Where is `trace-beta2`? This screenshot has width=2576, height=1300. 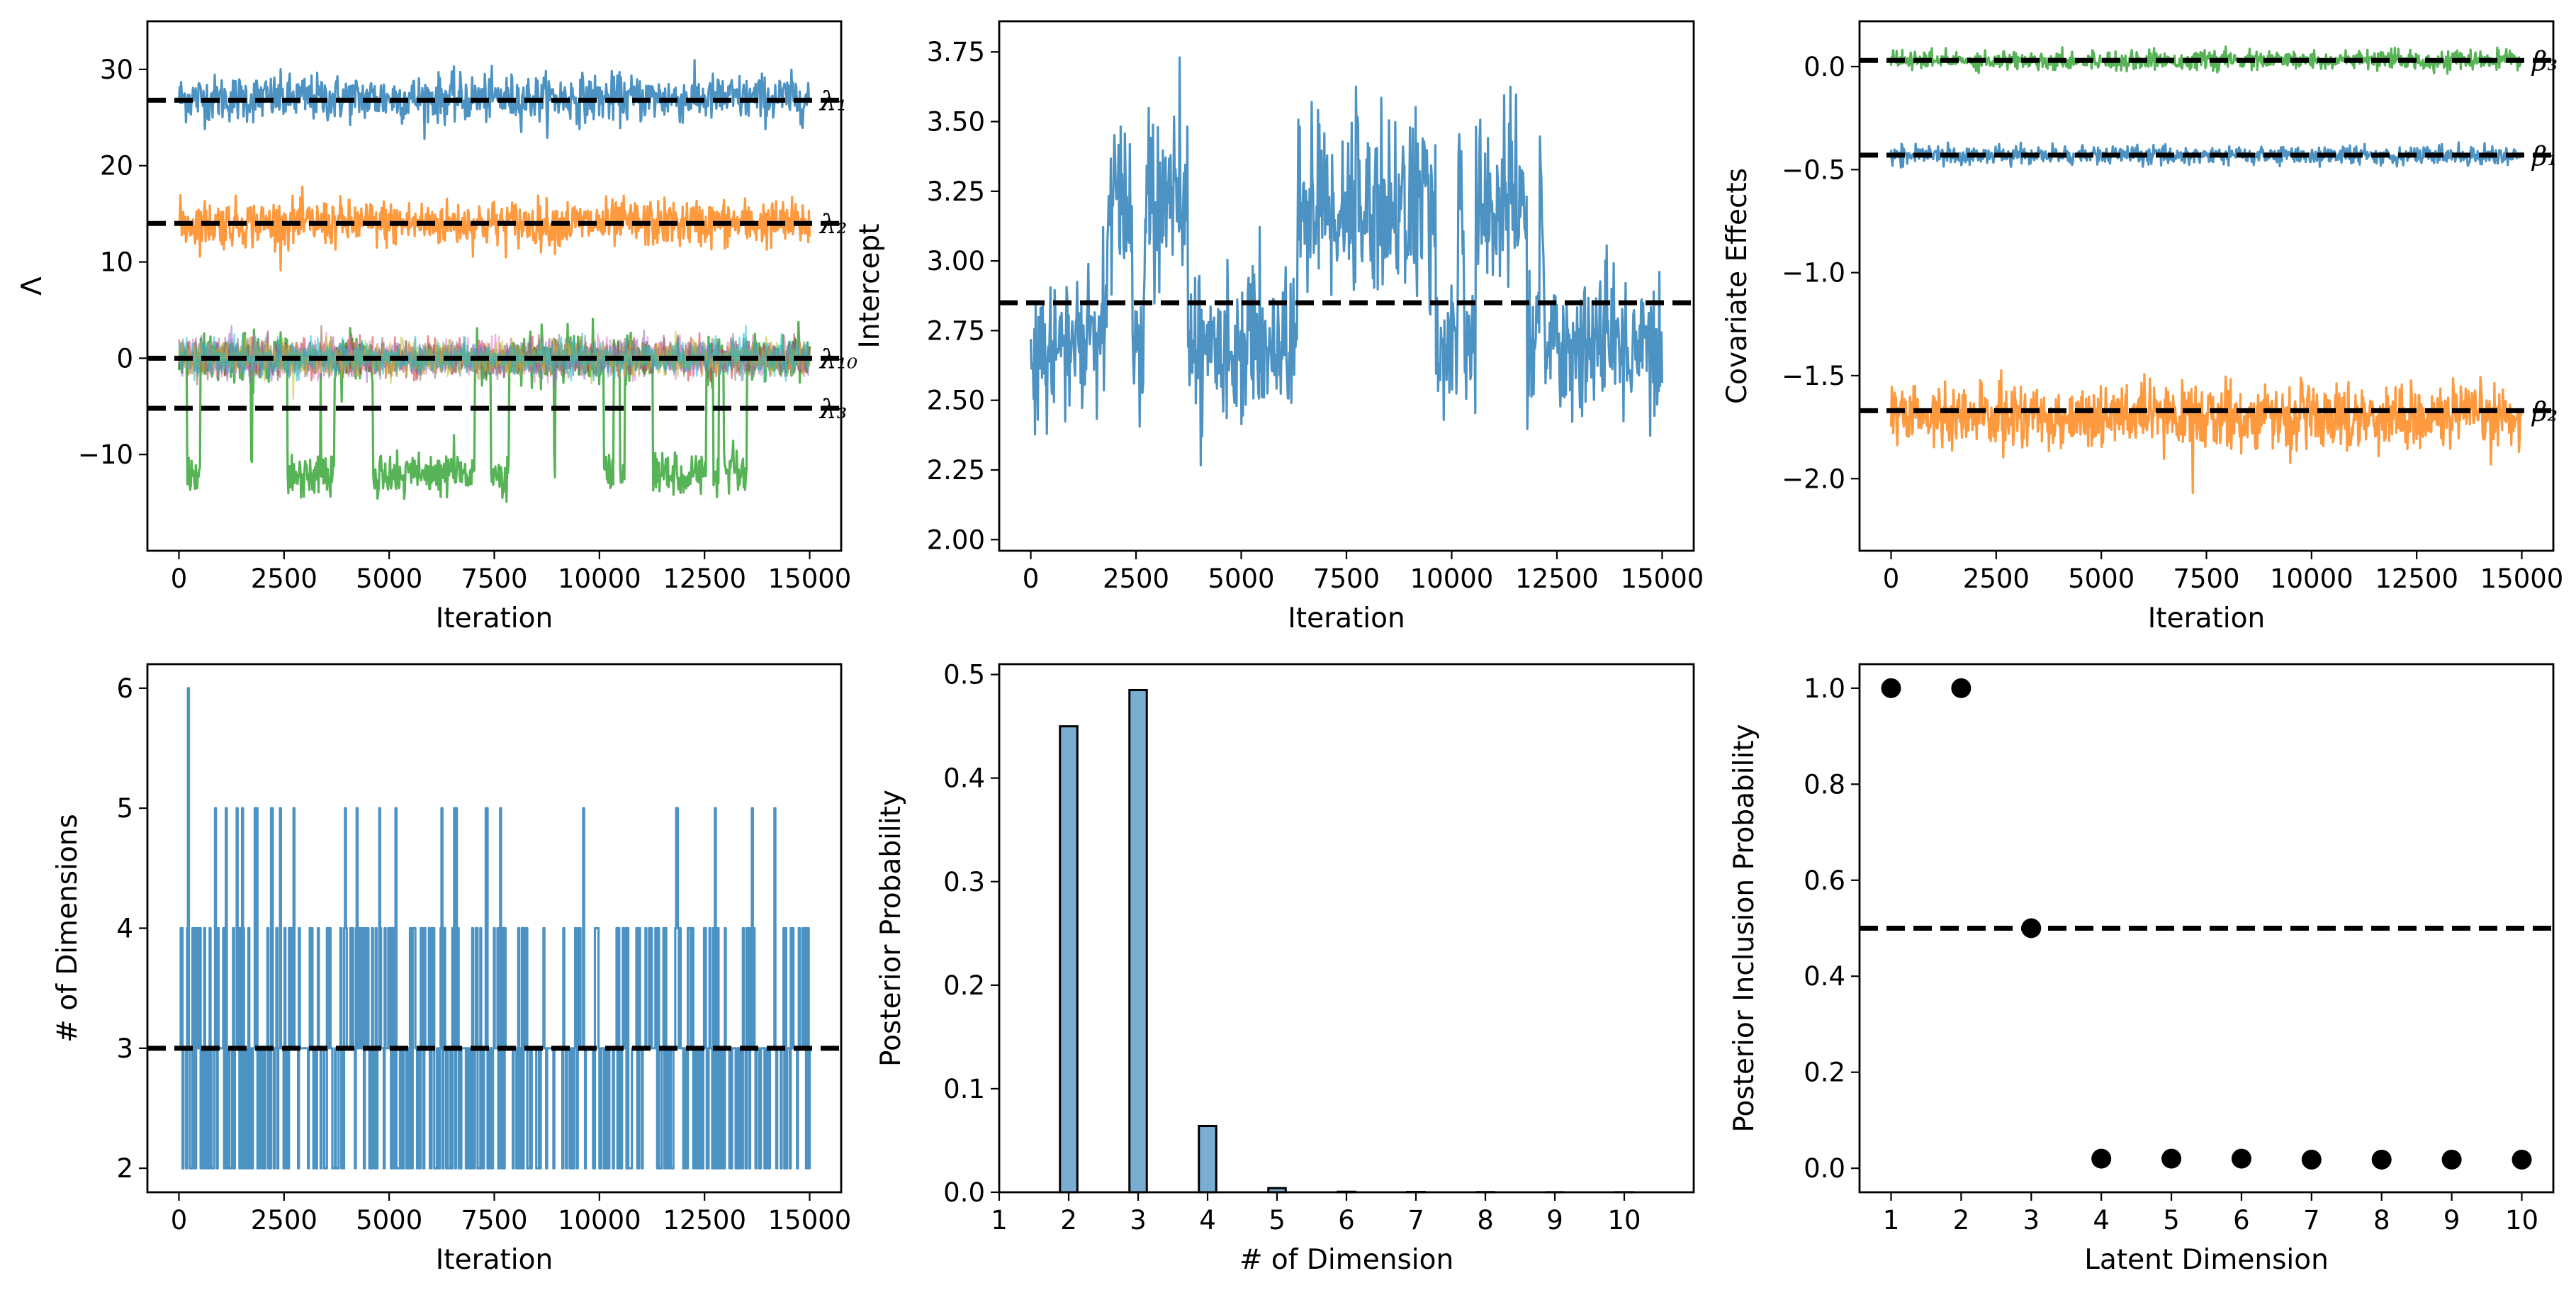
trace-beta2 is located at coordinates (2206, 431).